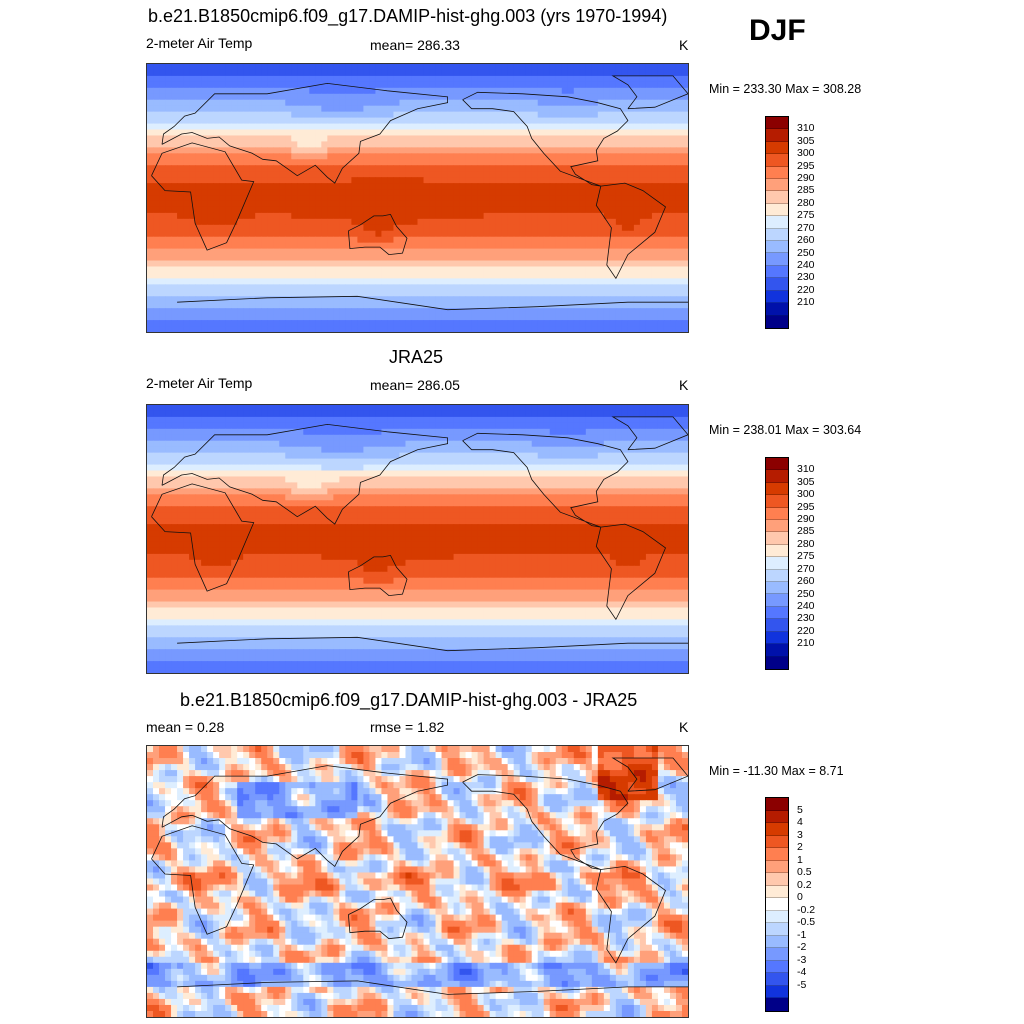 Image resolution: width=1024 pixels, height=1024 pixels. What do you see at coordinates (185, 727) in the screenshot?
I see `panel-3-mean-label: mean = 0.28` at bounding box center [185, 727].